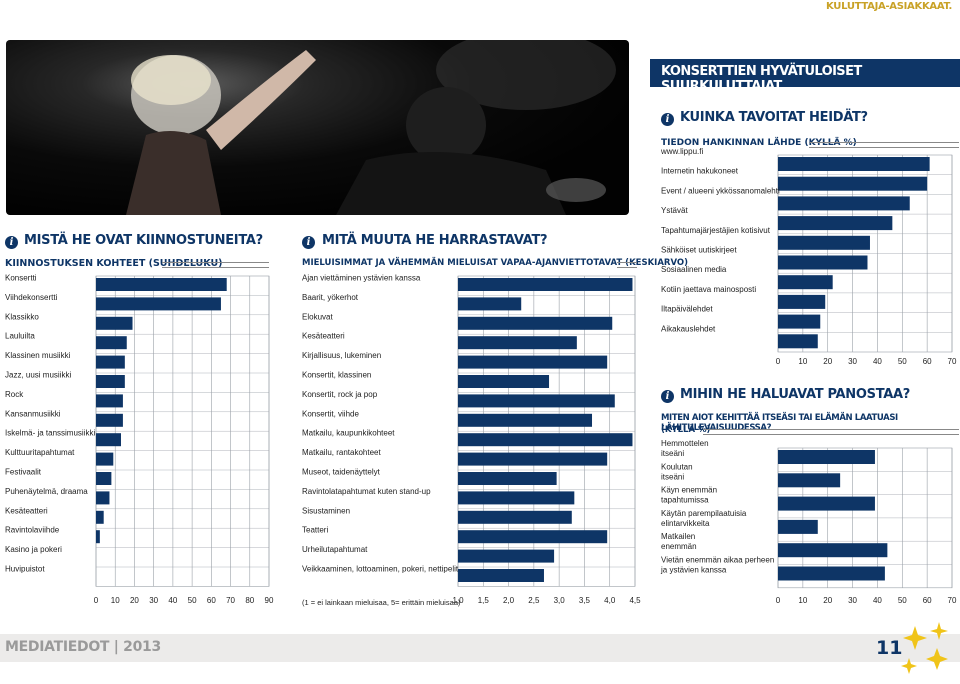  Describe the element at coordinates (717, 560) in the screenshot. I see `category-label: Vietän enemmän aikaa perheen` at that location.